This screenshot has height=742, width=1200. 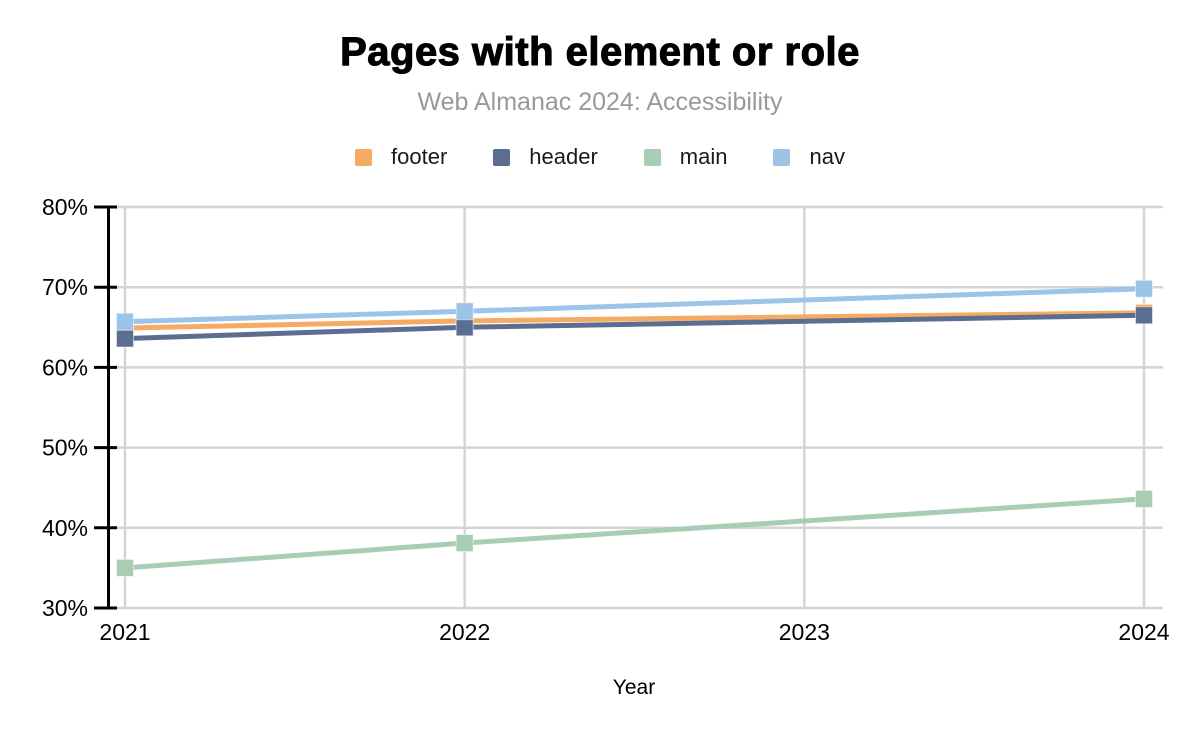 I want to click on series-nav, so click(x=634, y=305).